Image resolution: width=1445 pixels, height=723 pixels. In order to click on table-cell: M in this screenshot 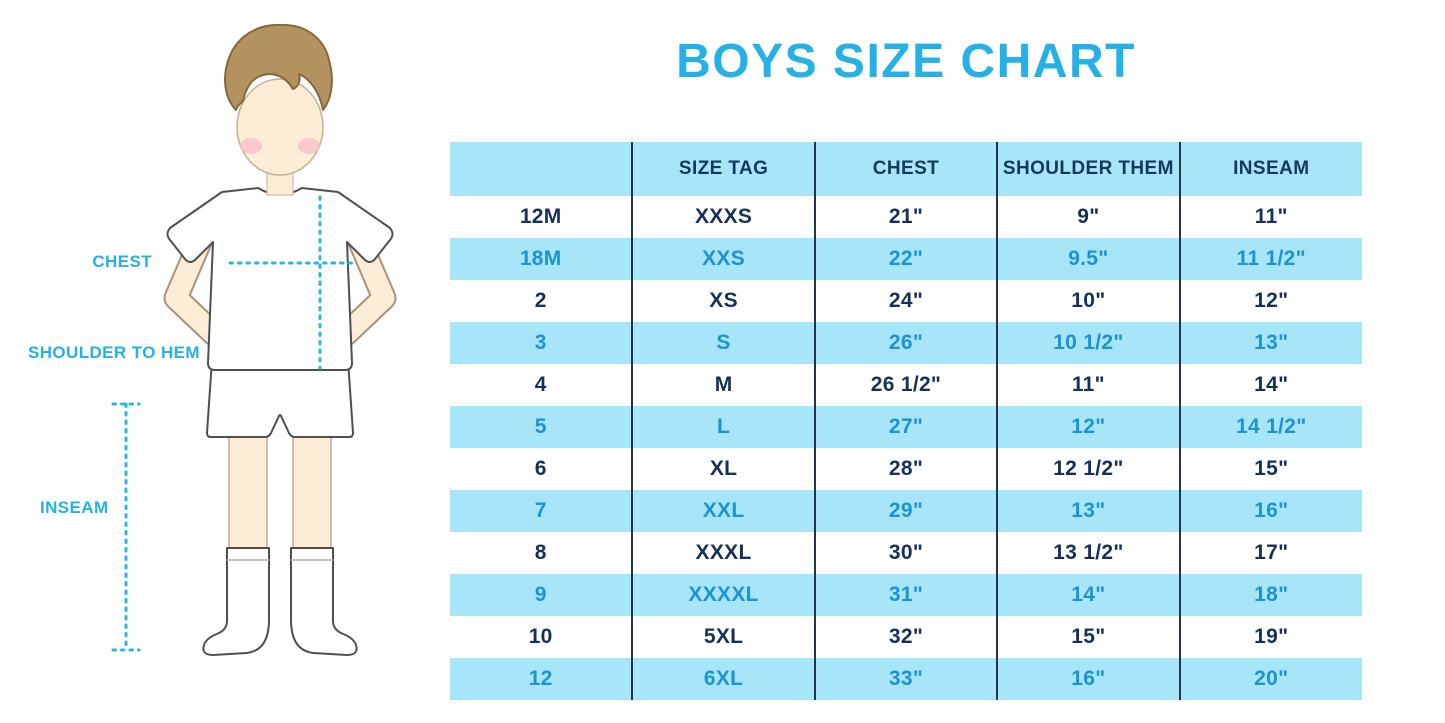, I will do `click(723, 385)`.